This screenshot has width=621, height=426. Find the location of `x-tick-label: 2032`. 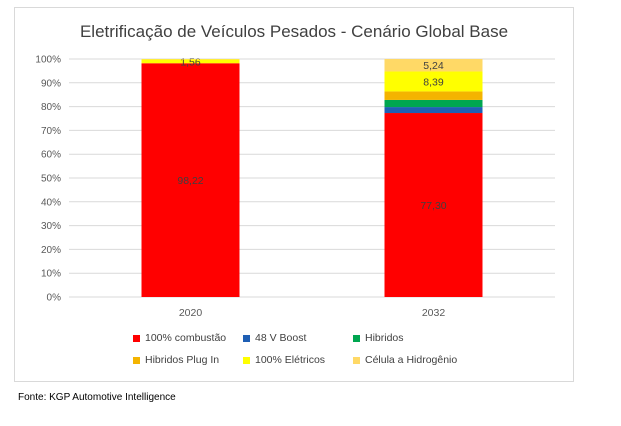

x-tick-label: 2032 is located at coordinates (434, 313).